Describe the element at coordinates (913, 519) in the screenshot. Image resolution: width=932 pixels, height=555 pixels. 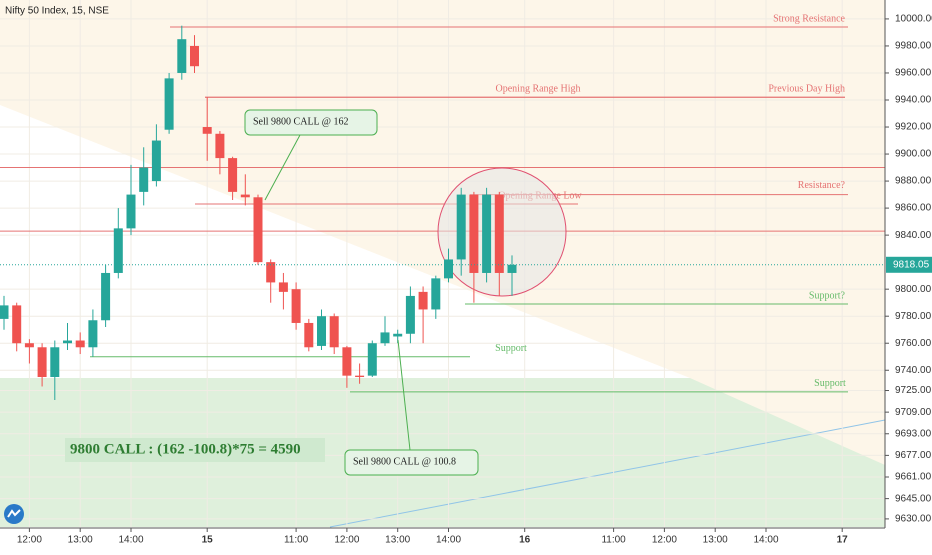
I see `y-tick-label: 9630.00` at that location.